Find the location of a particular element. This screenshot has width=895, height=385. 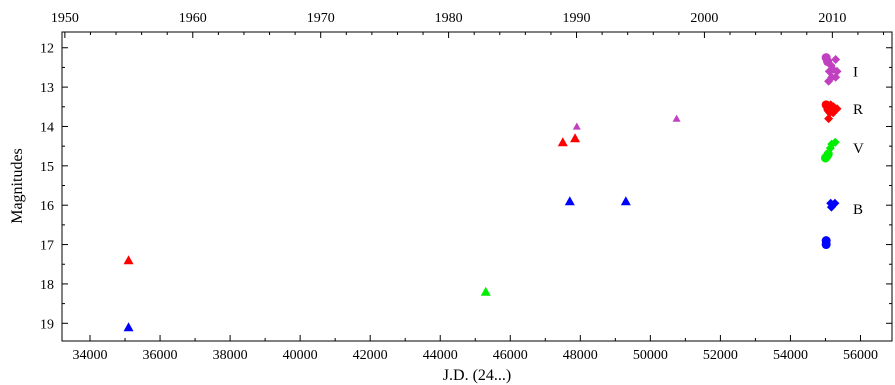

top-tick-label: 2000 is located at coordinates (704, 18).